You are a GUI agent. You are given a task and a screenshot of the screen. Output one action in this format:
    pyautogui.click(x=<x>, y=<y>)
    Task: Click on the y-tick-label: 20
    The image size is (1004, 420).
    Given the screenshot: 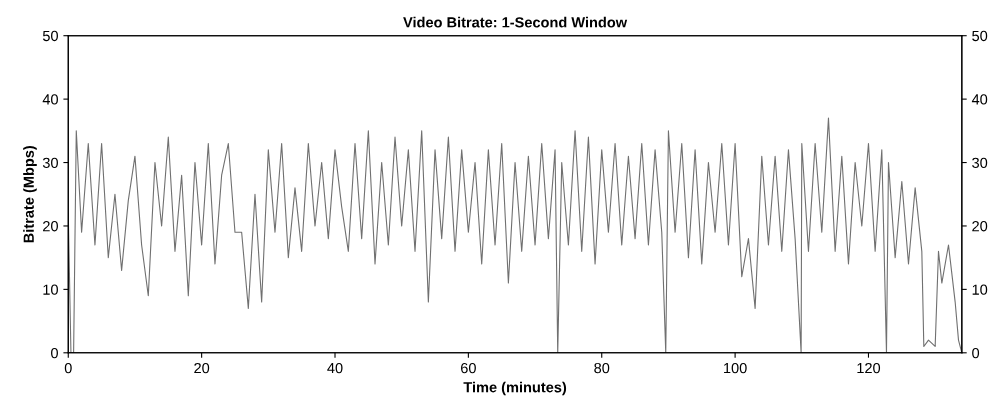 What is the action you would take?
    pyautogui.click(x=50, y=226)
    